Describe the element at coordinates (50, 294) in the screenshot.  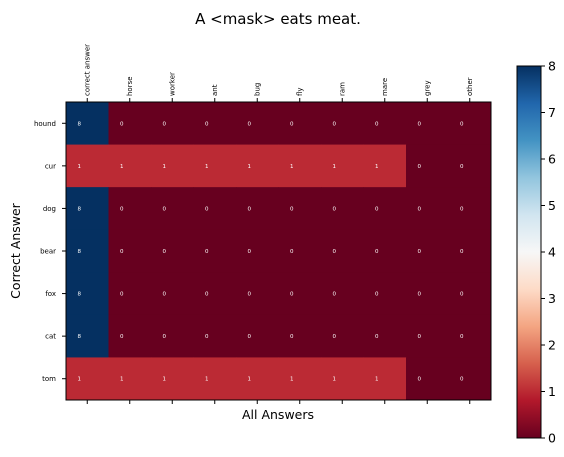
I see `y-tick-label: fox` at that location.